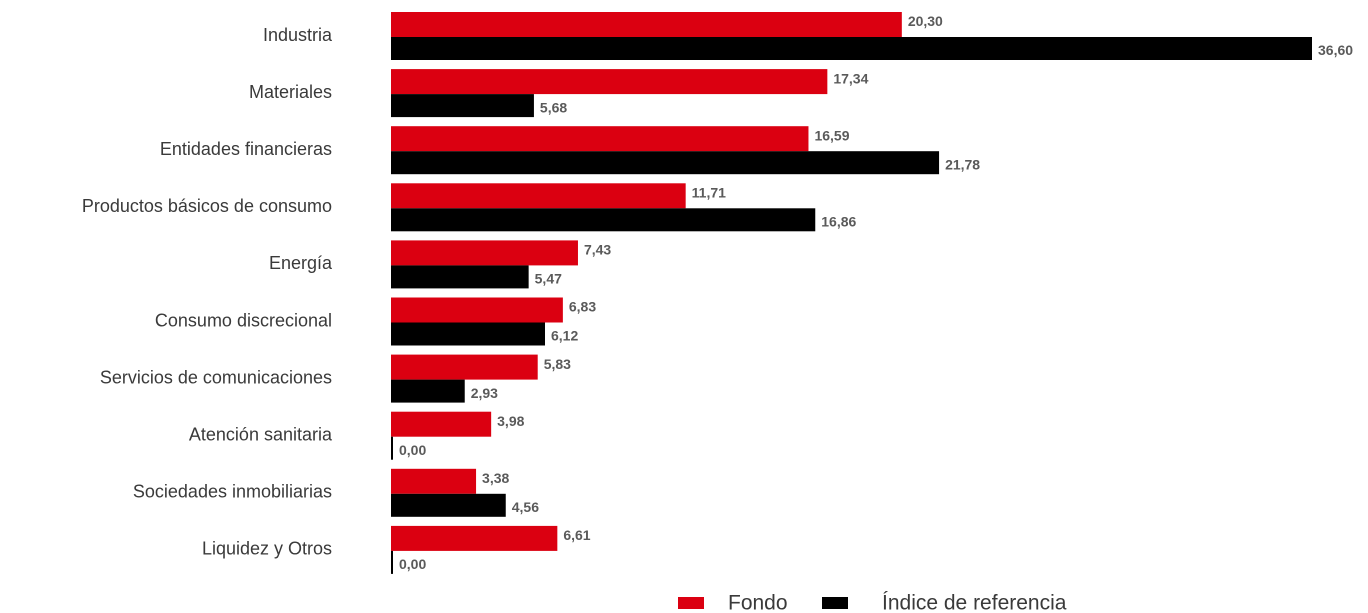  I want to click on category-label: Materiales, so click(290, 92).